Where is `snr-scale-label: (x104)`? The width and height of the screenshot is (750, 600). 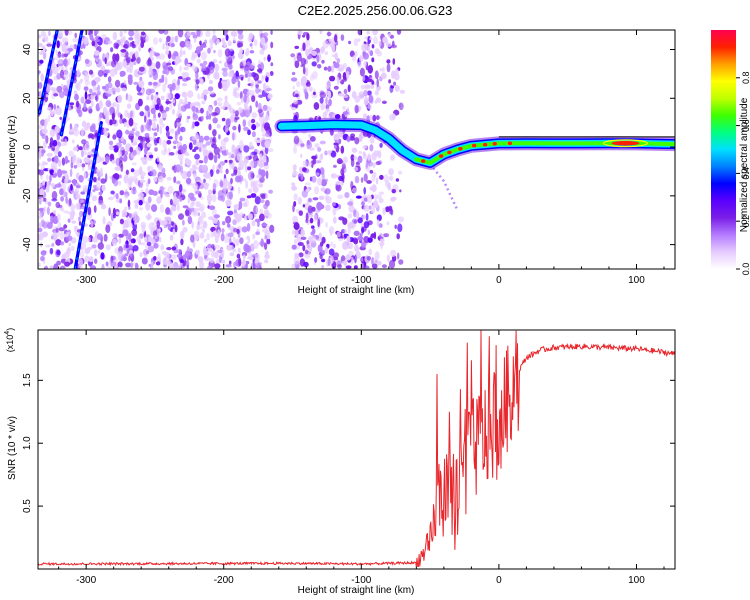
snr-scale-label: (x104) is located at coordinates (9, 340).